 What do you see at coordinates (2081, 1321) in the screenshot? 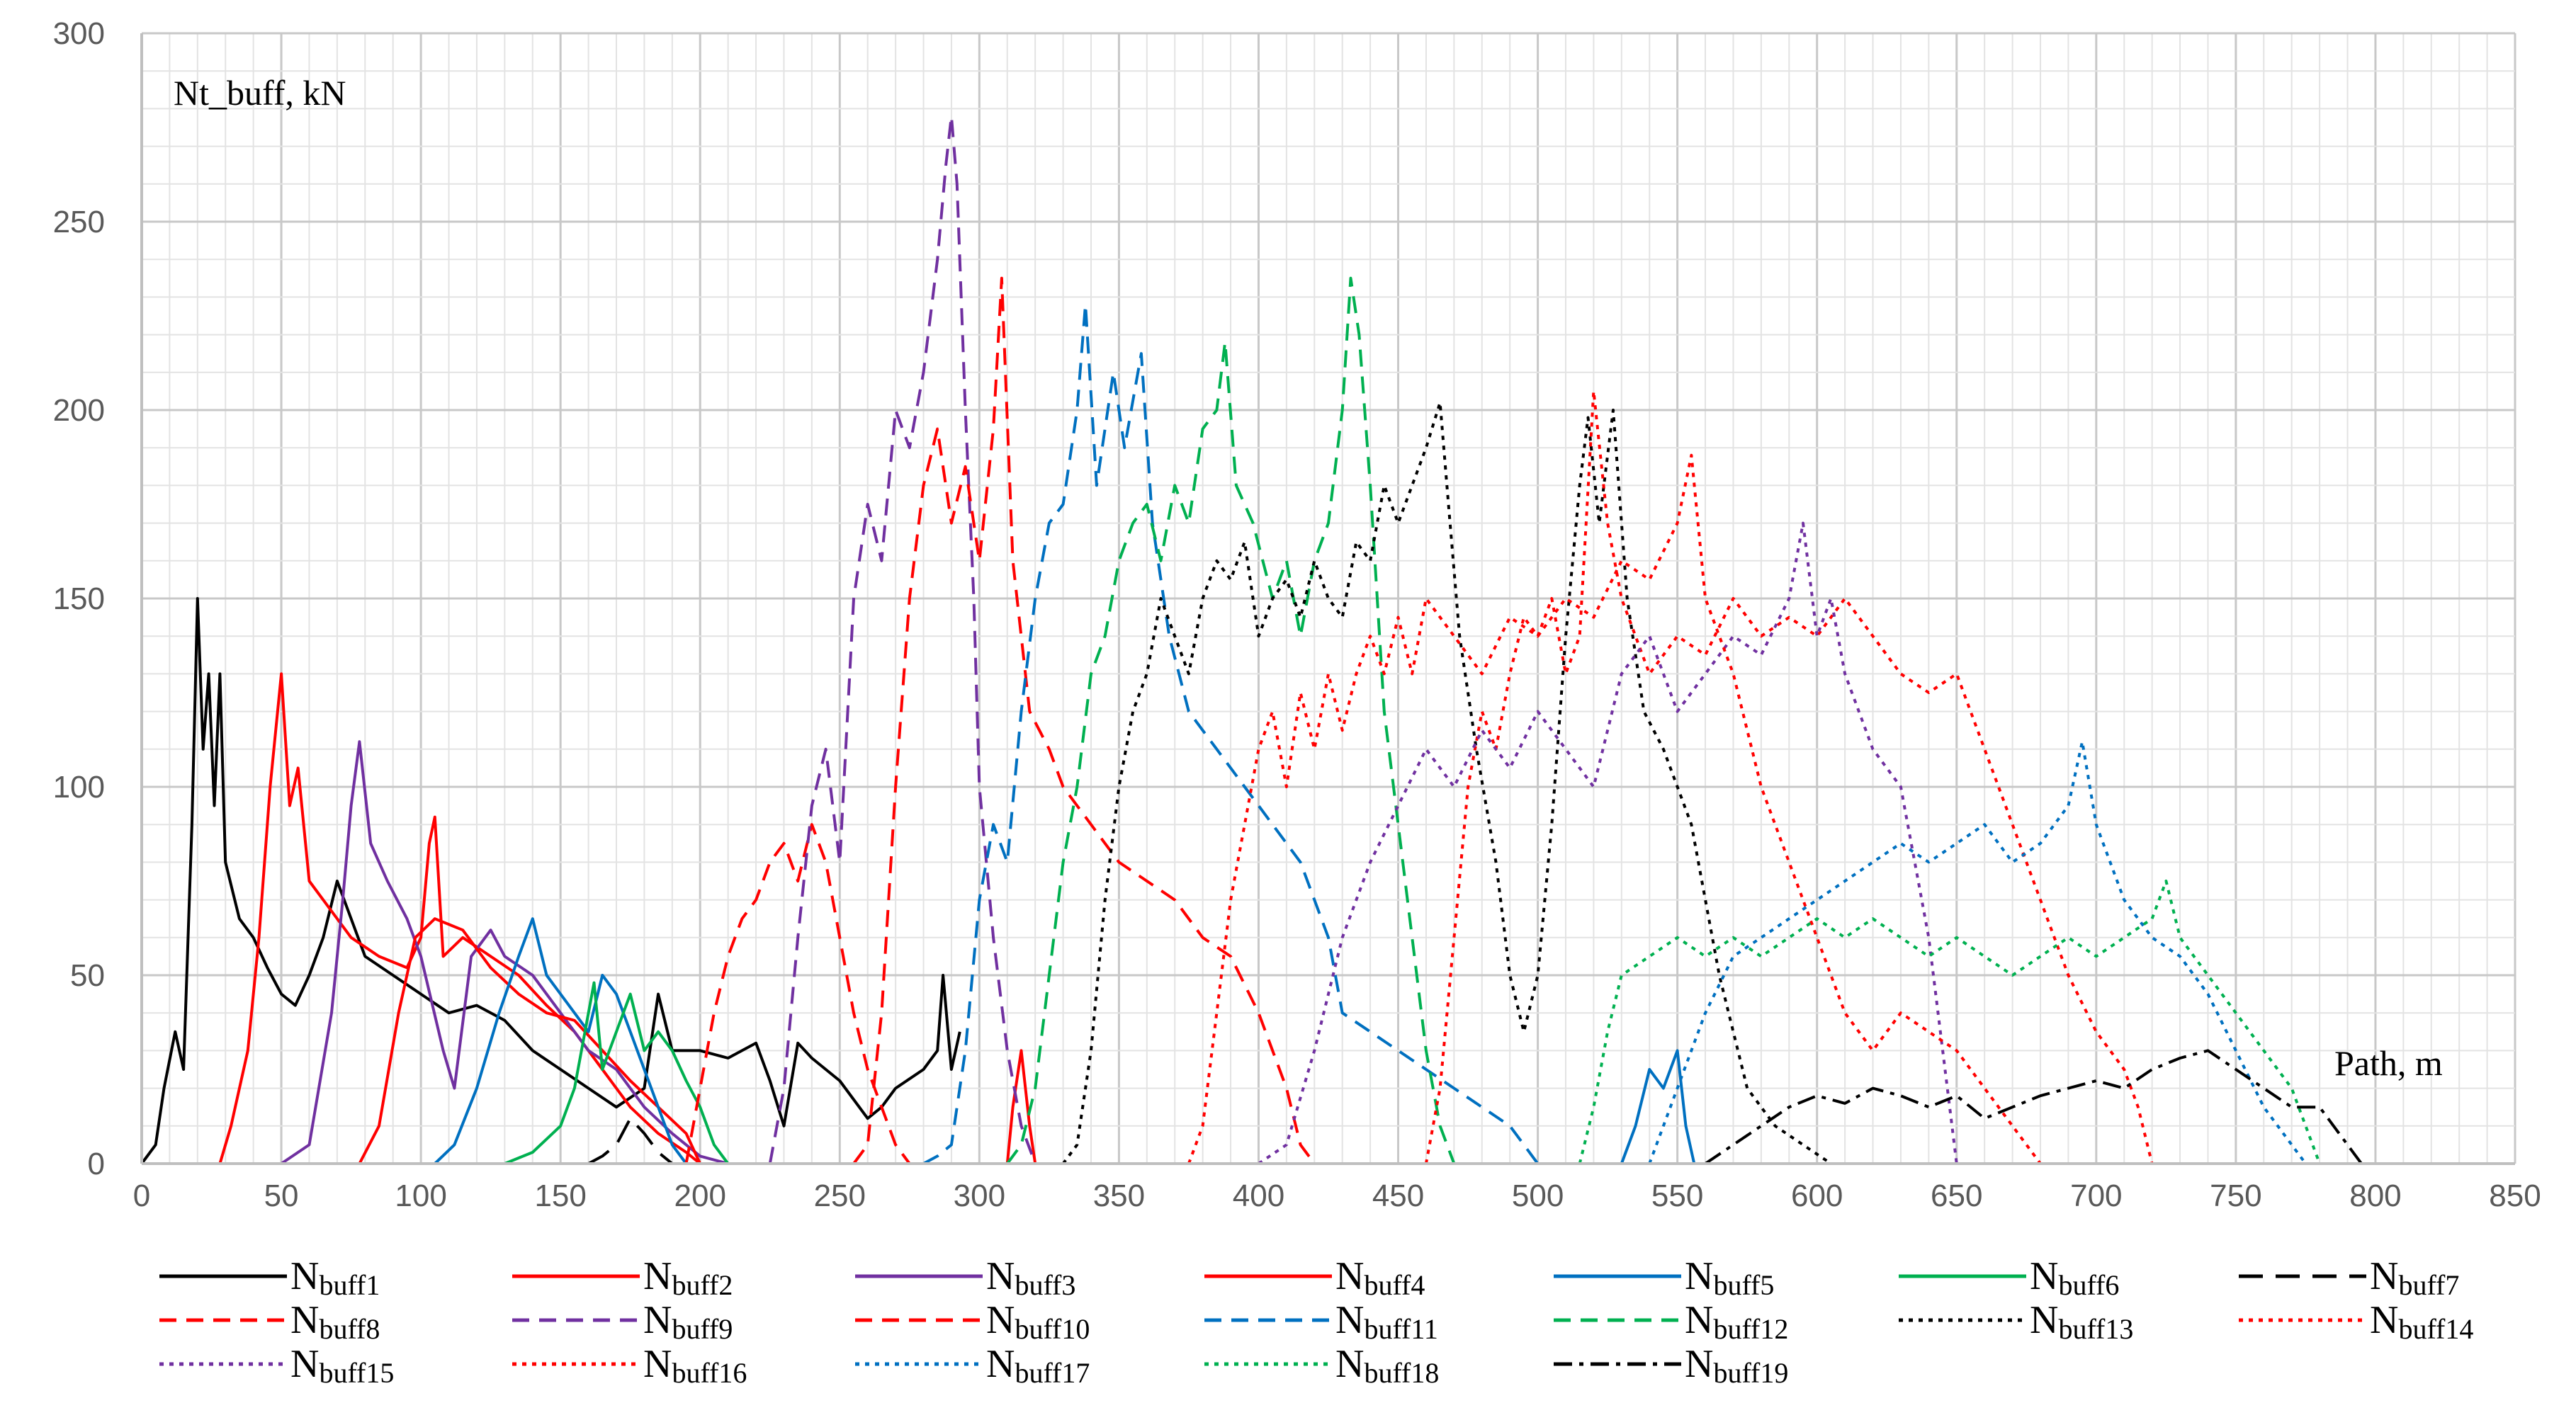
I see `legend-label: Nbuff13` at bounding box center [2081, 1321].